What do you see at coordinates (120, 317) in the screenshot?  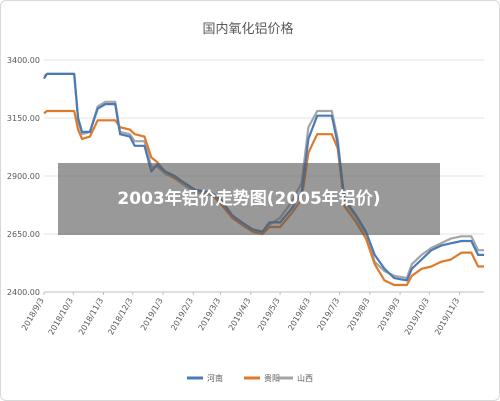 I see `x-tick-label: 2018/12/3` at bounding box center [120, 317].